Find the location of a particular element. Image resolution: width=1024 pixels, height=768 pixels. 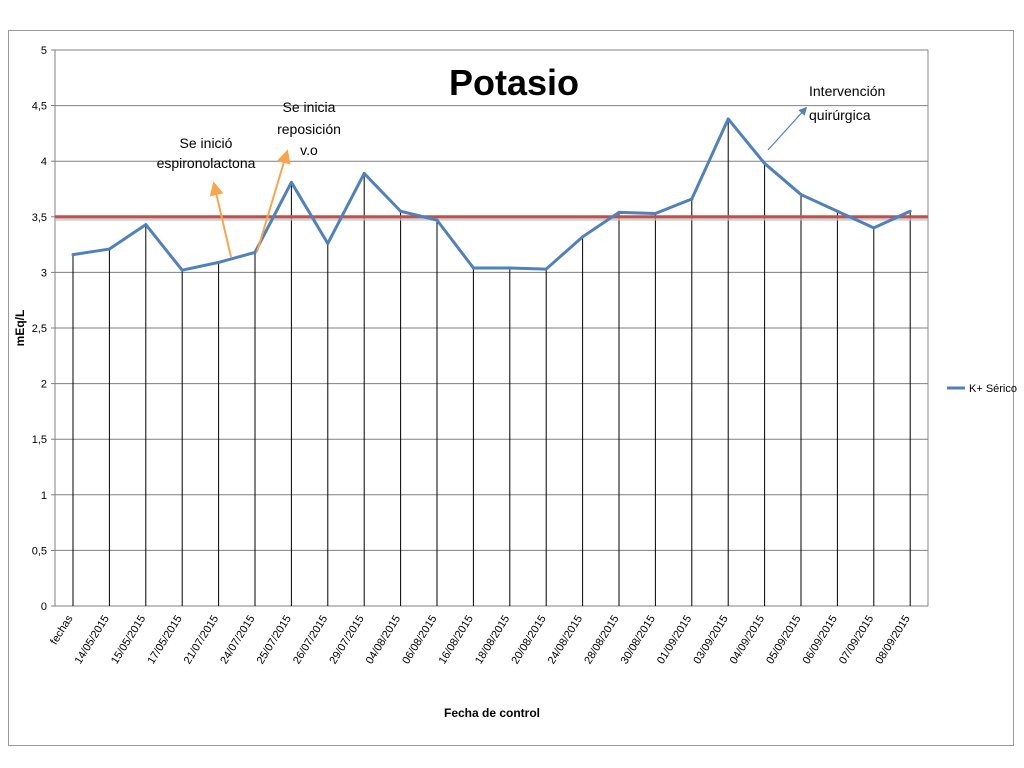

x-tick-label: 06/09/2015 is located at coordinates (820, 639).